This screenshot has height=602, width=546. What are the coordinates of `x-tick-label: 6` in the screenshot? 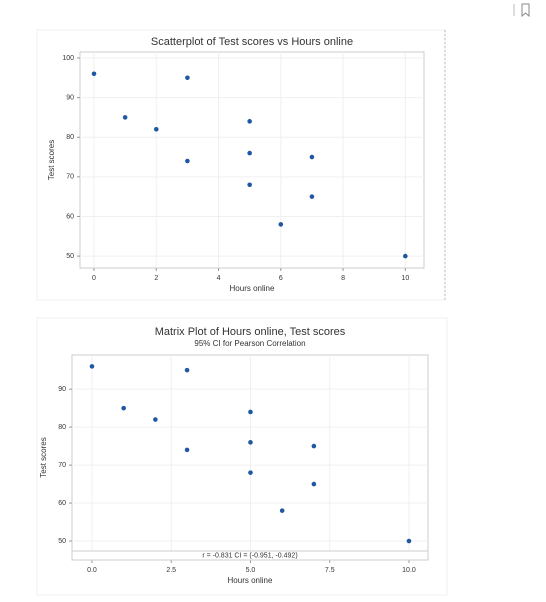 It's located at (281, 278).